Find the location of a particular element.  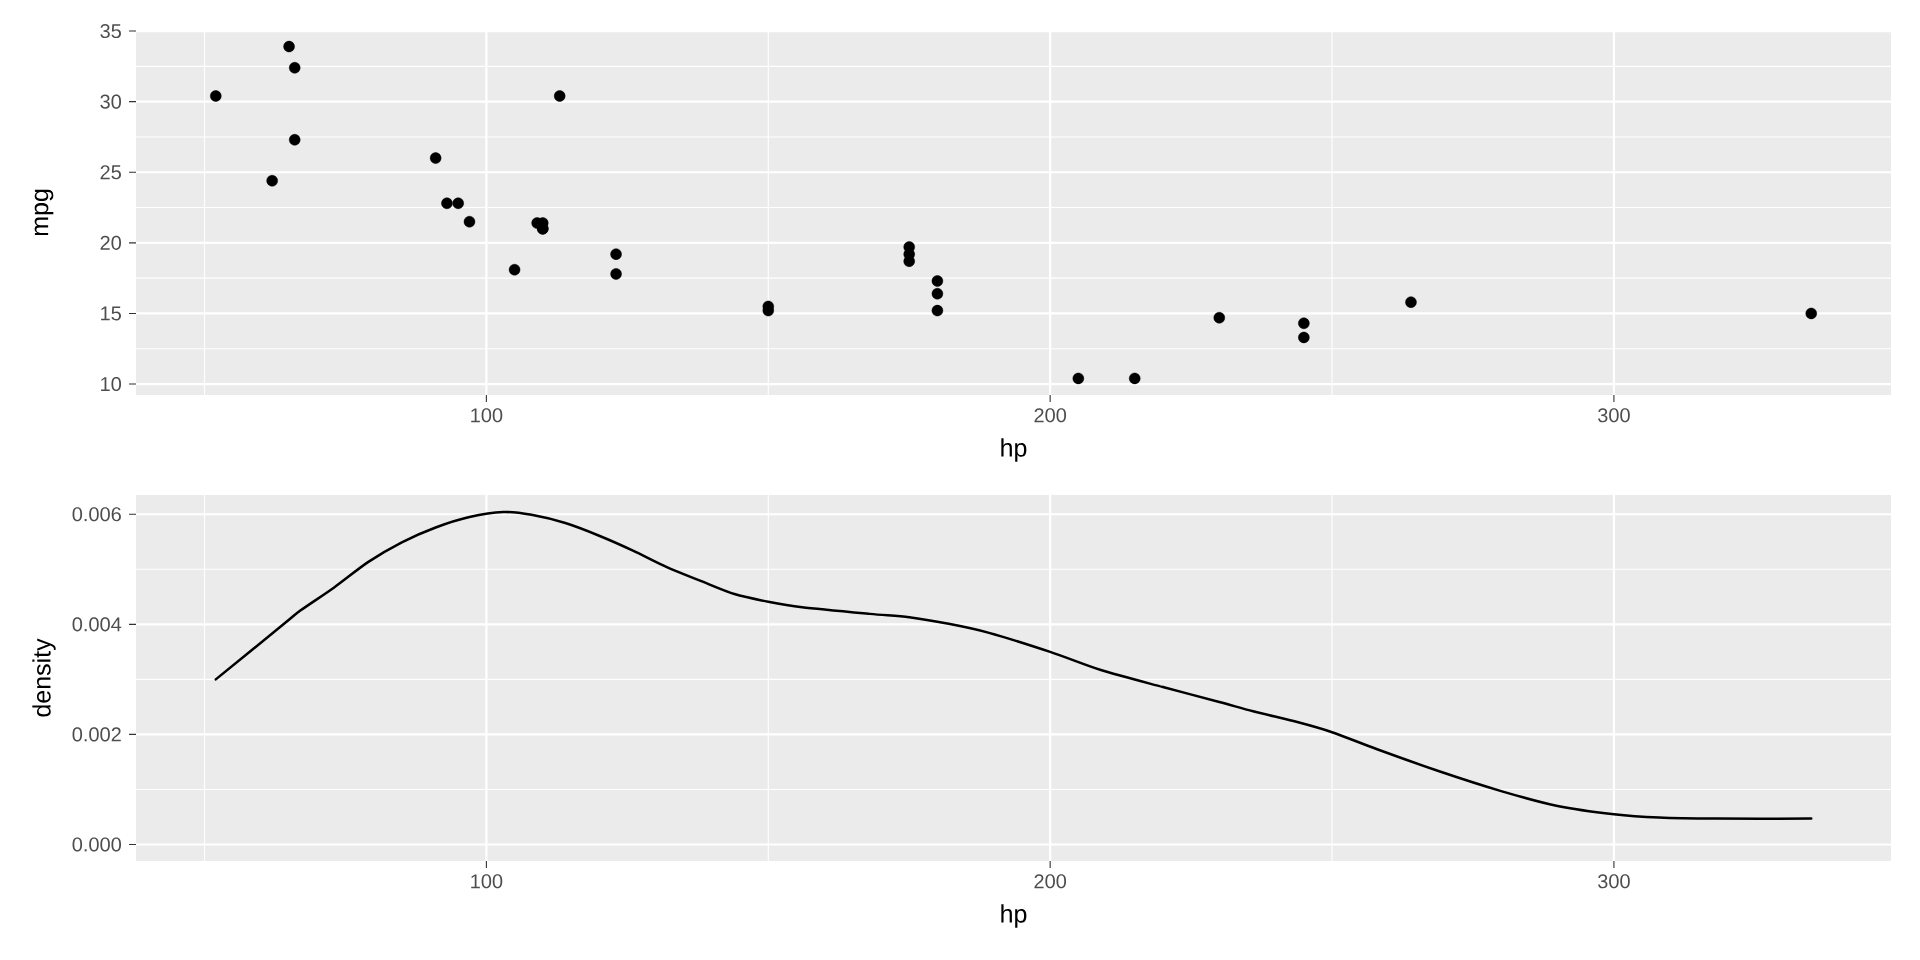

y-tick-label: 10 is located at coordinates (111, 384).